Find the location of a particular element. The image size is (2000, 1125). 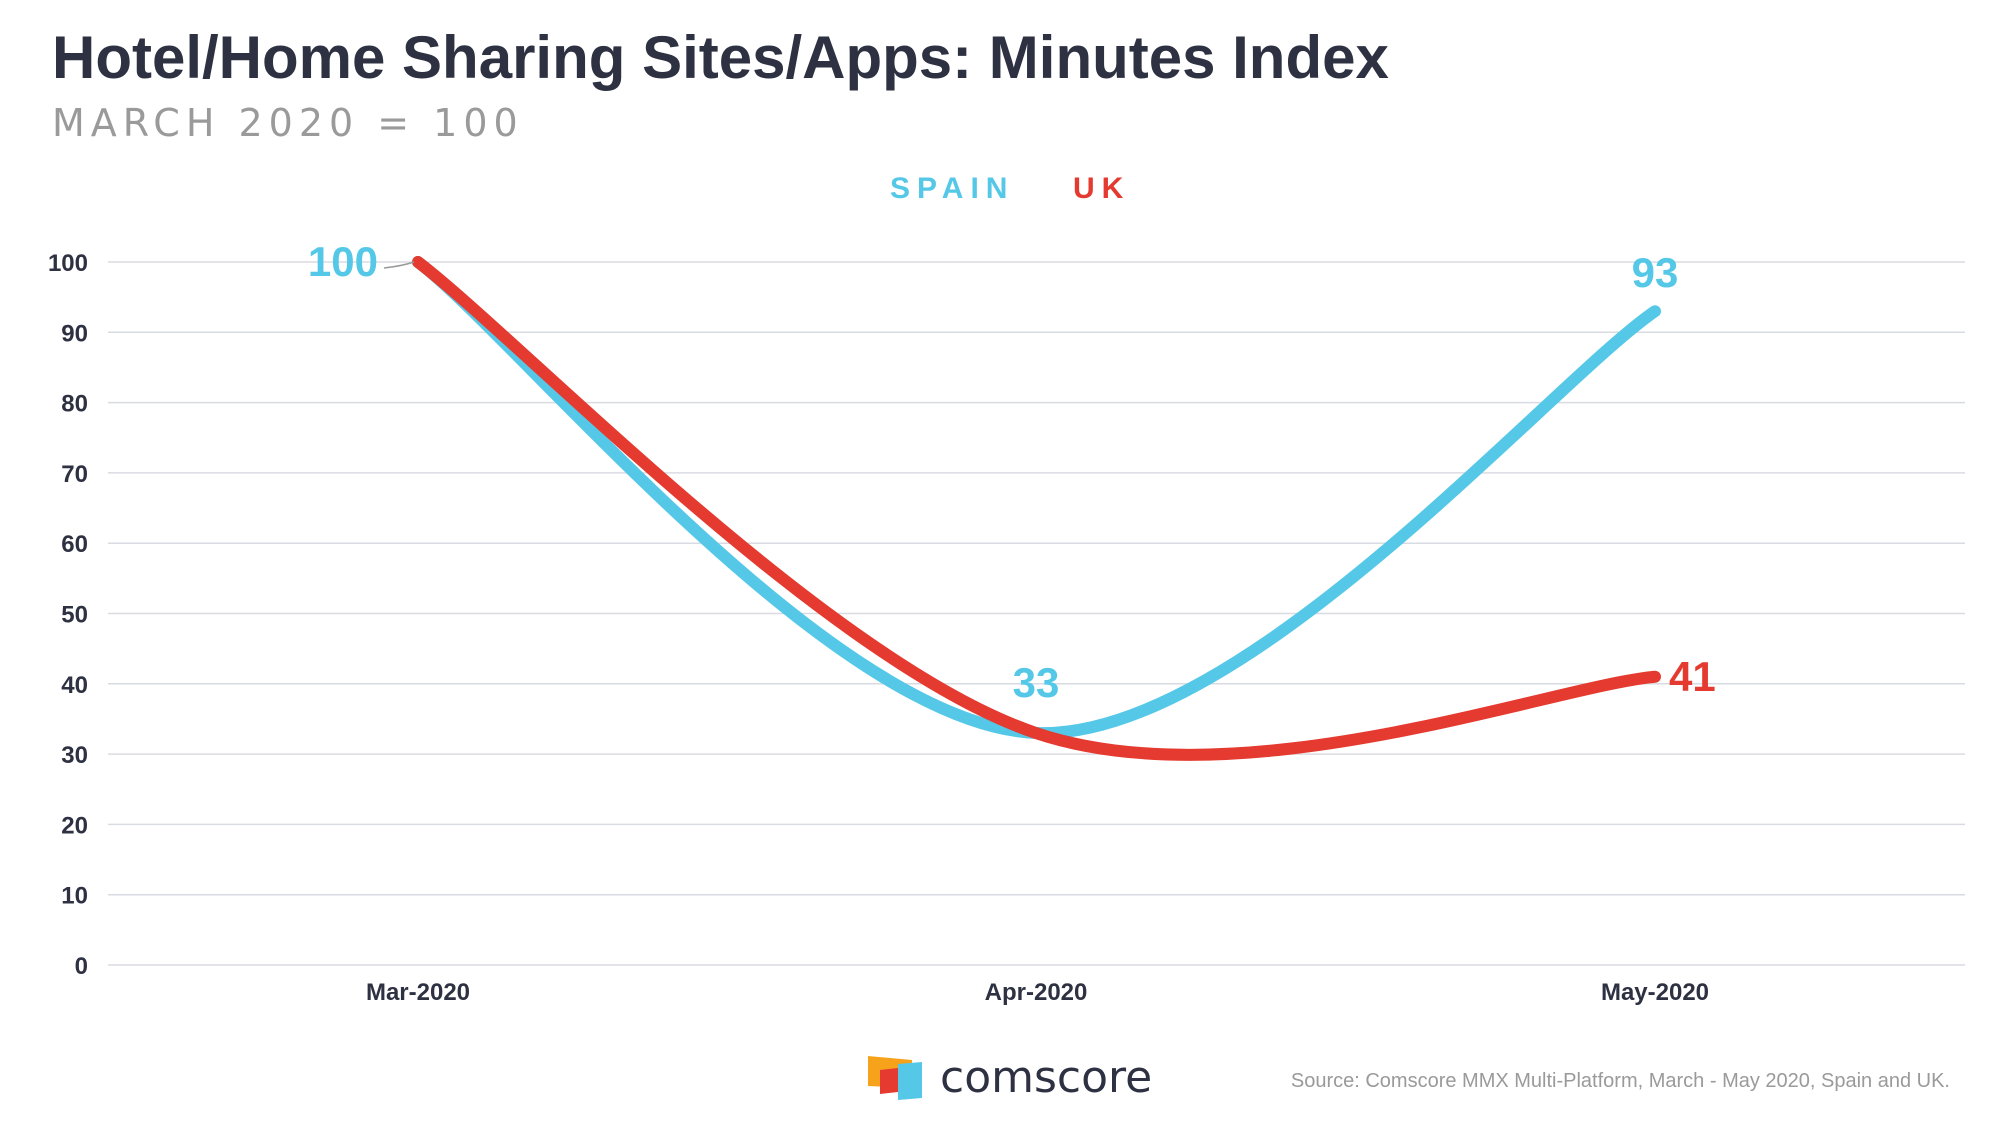

y-tick-label: 50 is located at coordinates (74, 615).